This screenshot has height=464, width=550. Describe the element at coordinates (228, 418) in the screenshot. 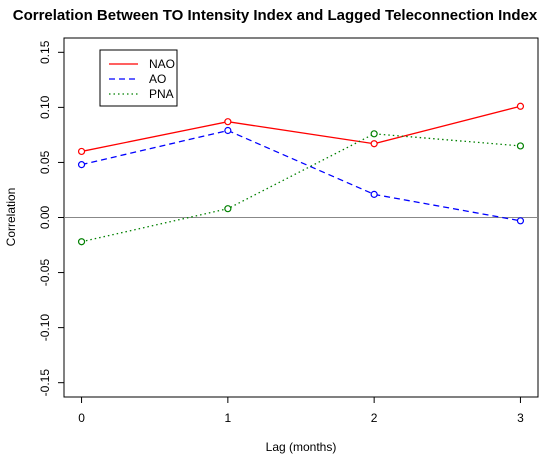

I see `x-tick-label: 1` at that location.